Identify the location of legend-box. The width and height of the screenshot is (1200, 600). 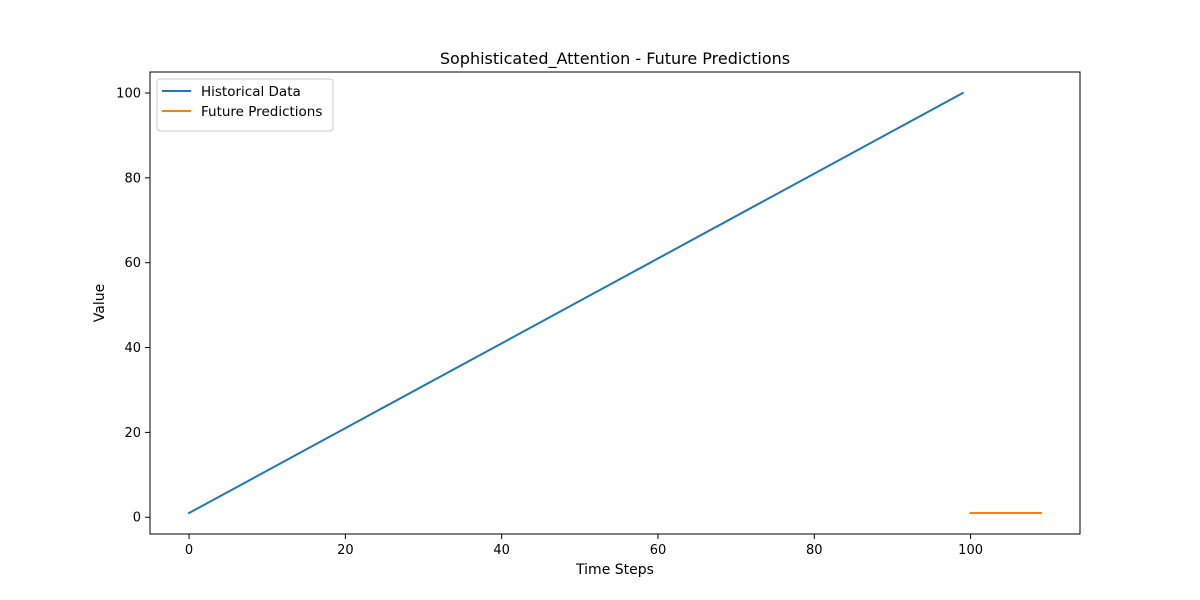
(245, 105).